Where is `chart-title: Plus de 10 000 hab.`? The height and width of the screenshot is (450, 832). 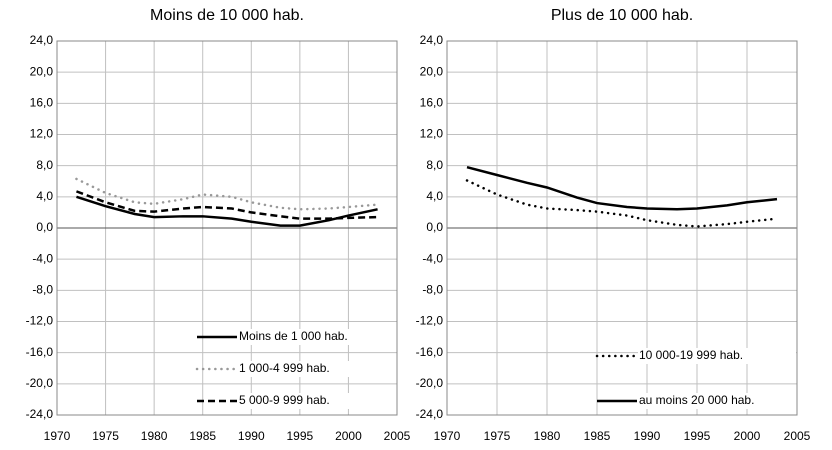
chart-title: Plus de 10 000 hab. is located at coordinates (622, 15).